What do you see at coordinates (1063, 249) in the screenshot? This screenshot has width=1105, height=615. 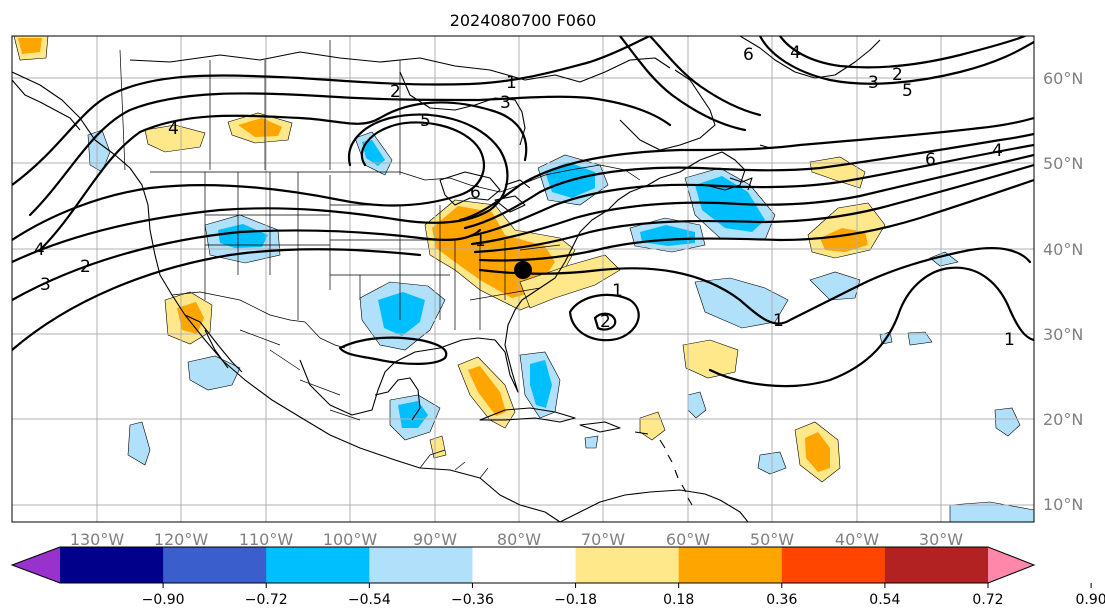 I see `lat-label: 40°N` at bounding box center [1063, 249].